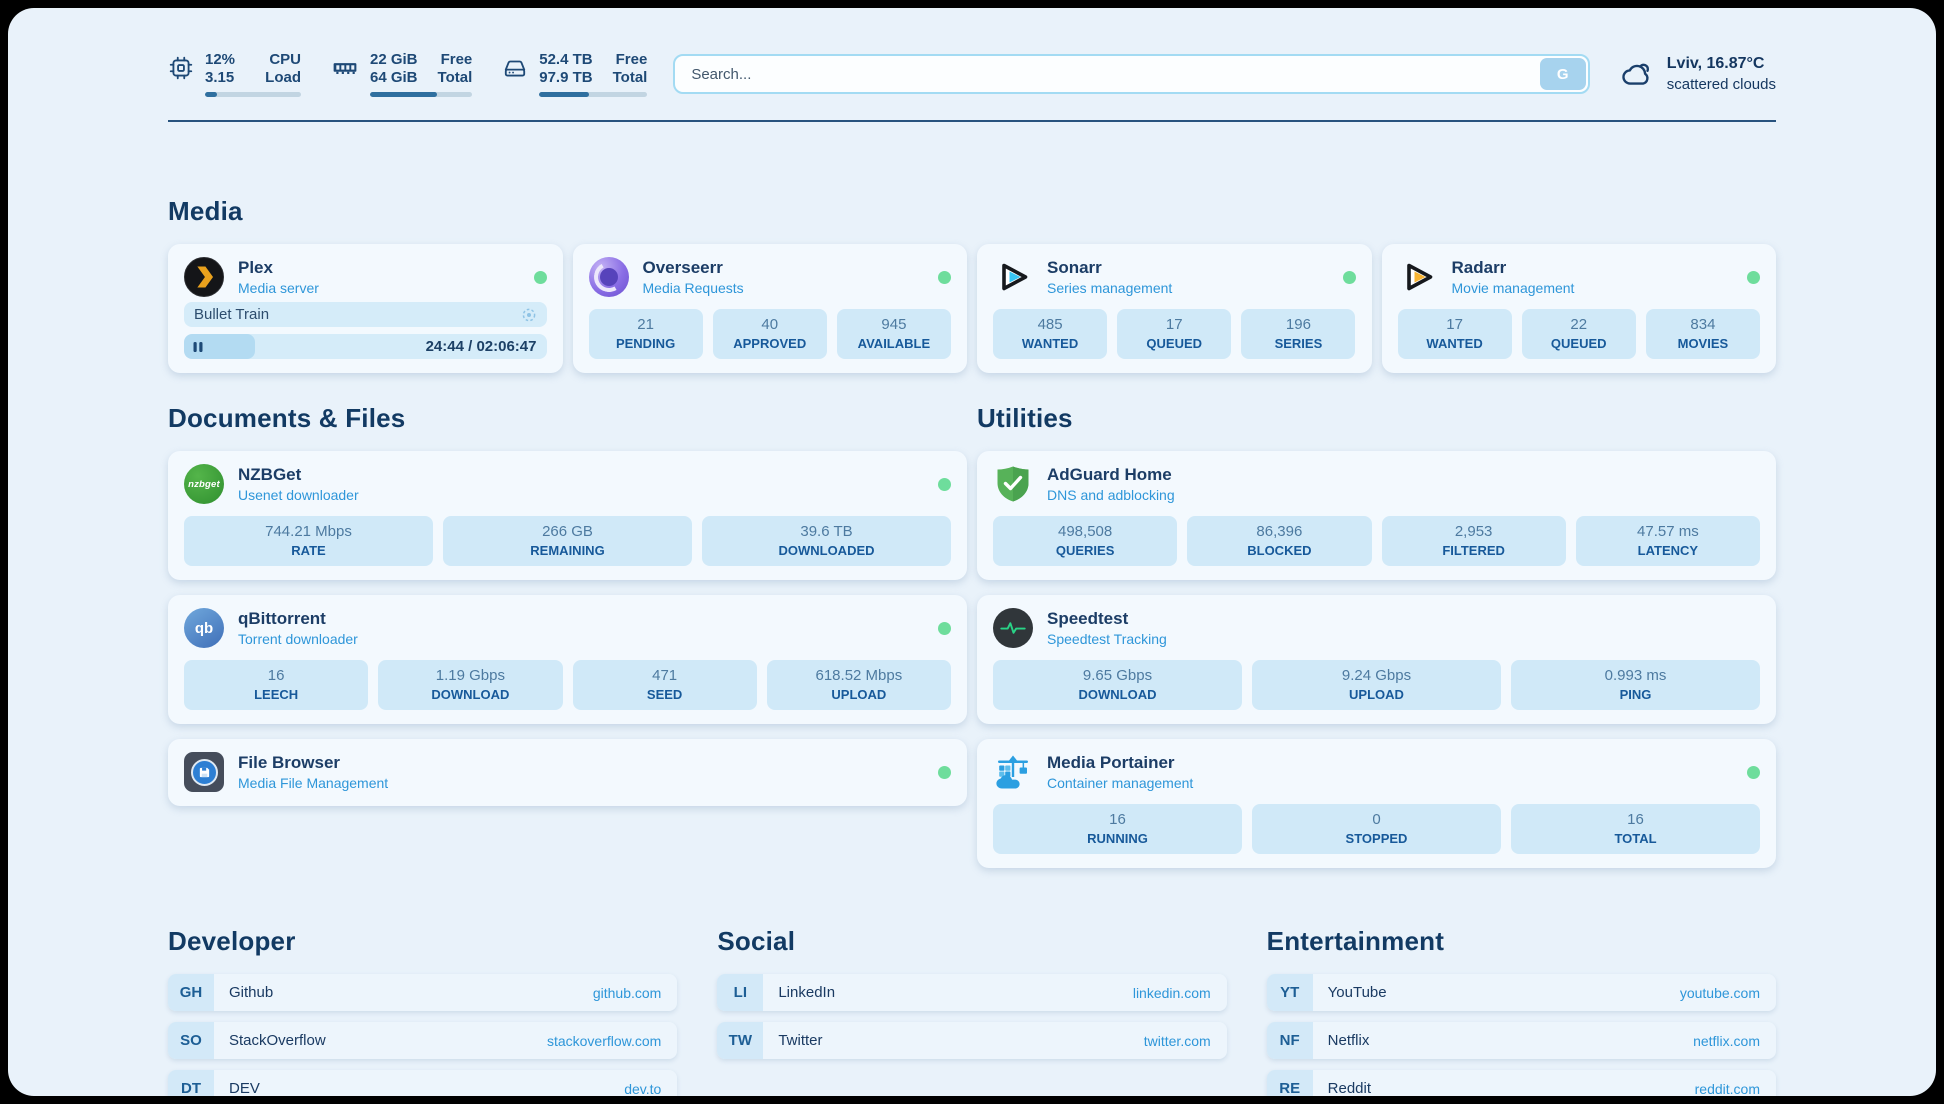  I want to click on app-title: File Browser, so click(289, 762).